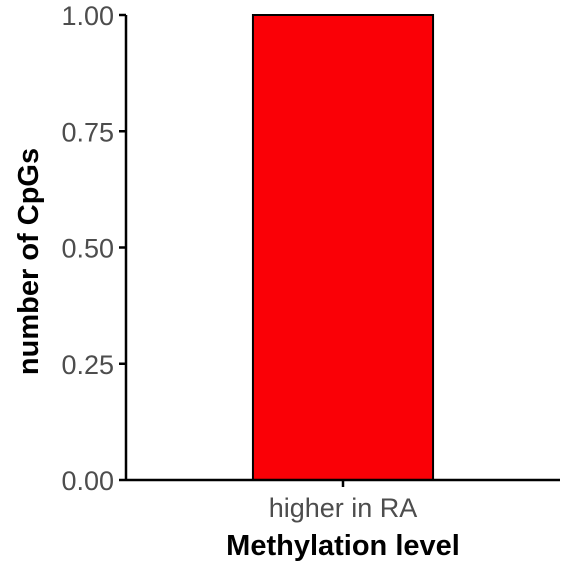 This screenshot has width=576, height=581. Describe the element at coordinates (87, 249) in the screenshot. I see `y-tick-label: 0.50` at that location.